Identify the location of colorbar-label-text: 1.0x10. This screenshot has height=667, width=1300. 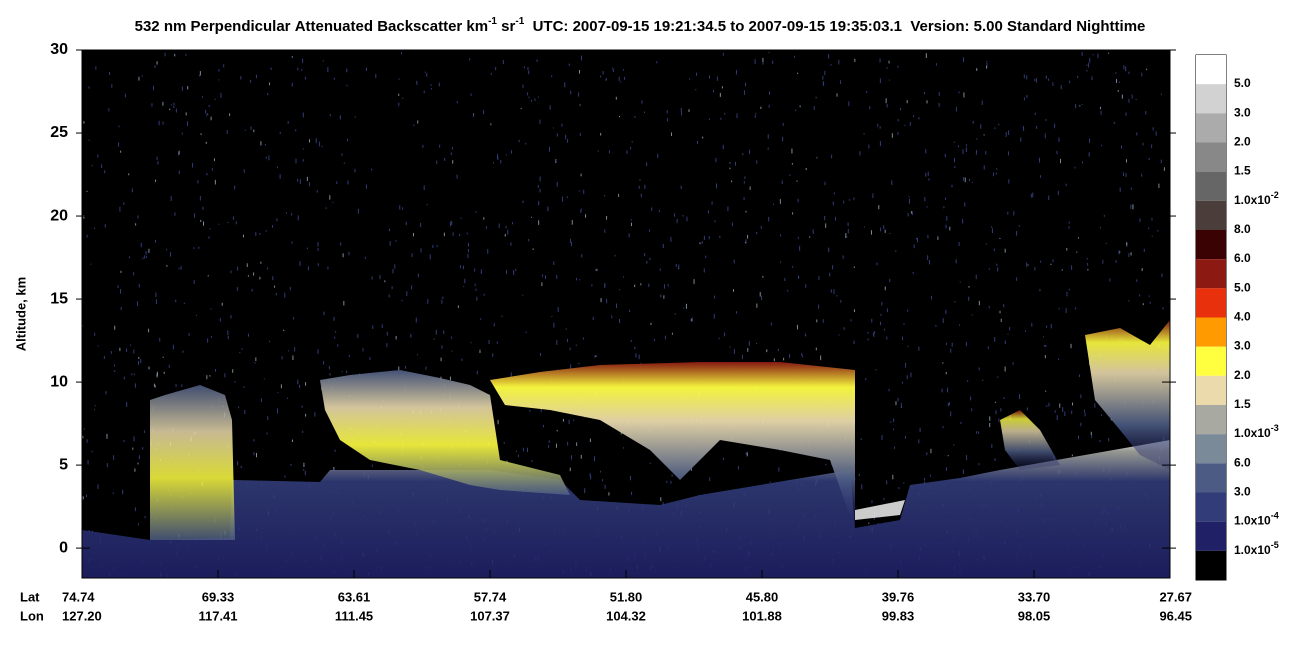
(1252, 433).